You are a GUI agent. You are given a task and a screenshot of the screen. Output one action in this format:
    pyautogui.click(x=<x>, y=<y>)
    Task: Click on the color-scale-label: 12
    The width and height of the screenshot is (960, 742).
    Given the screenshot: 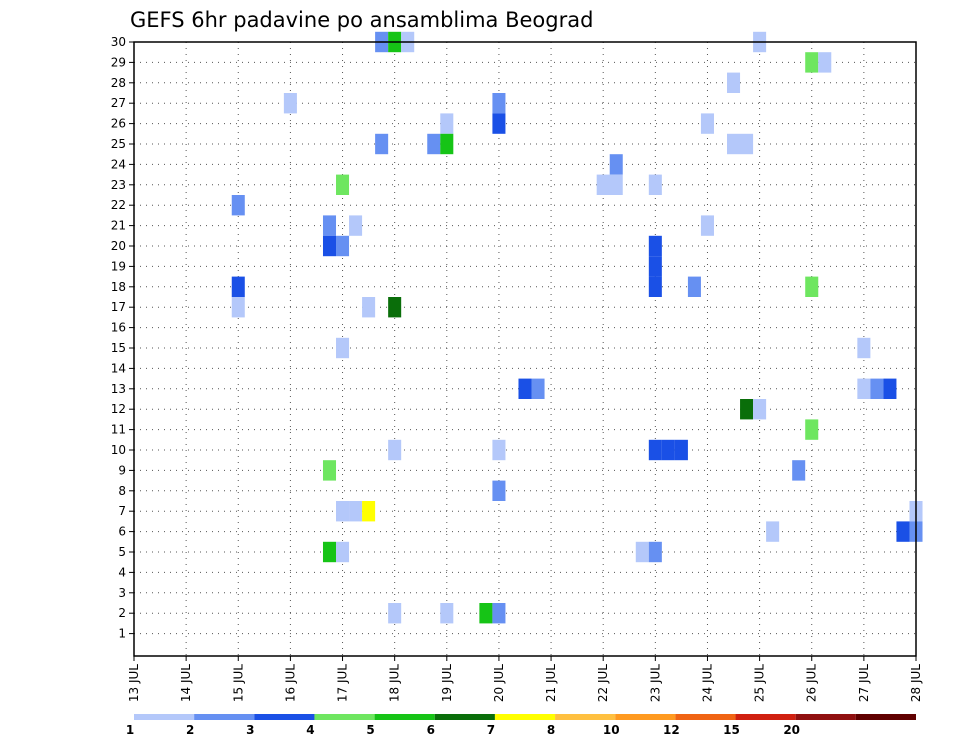 What is the action you would take?
    pyautogui.click(x=671, y=730)
    